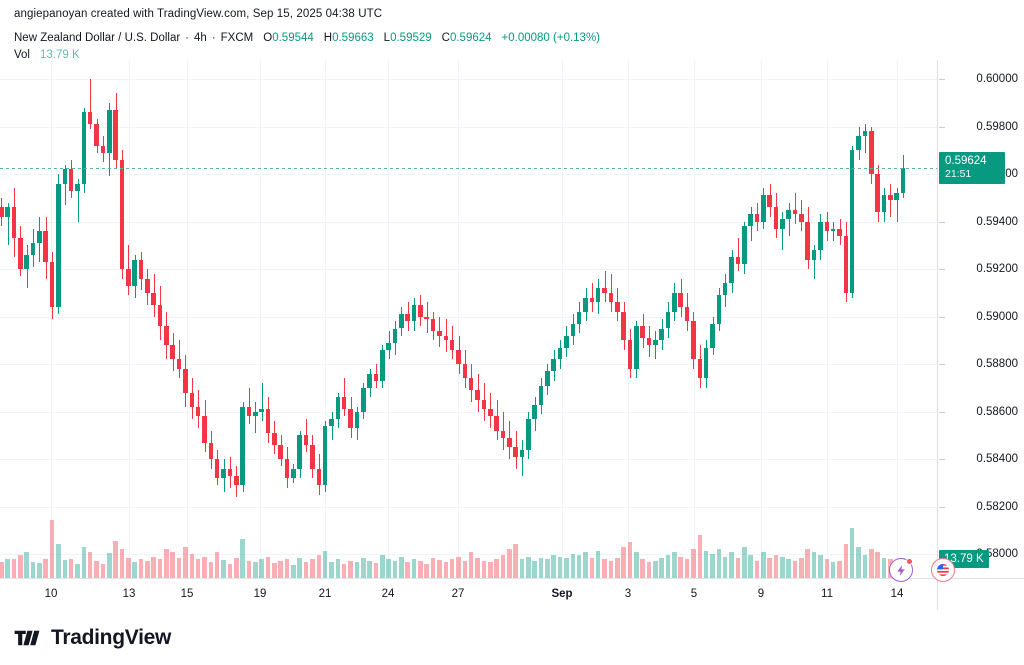 Image resolution: width=1024 pixels, height=665 pixels. What do you see at coordinates (901, 570) in the screenshot?
I see `lightning-badge` at bounding box center [901, 570].